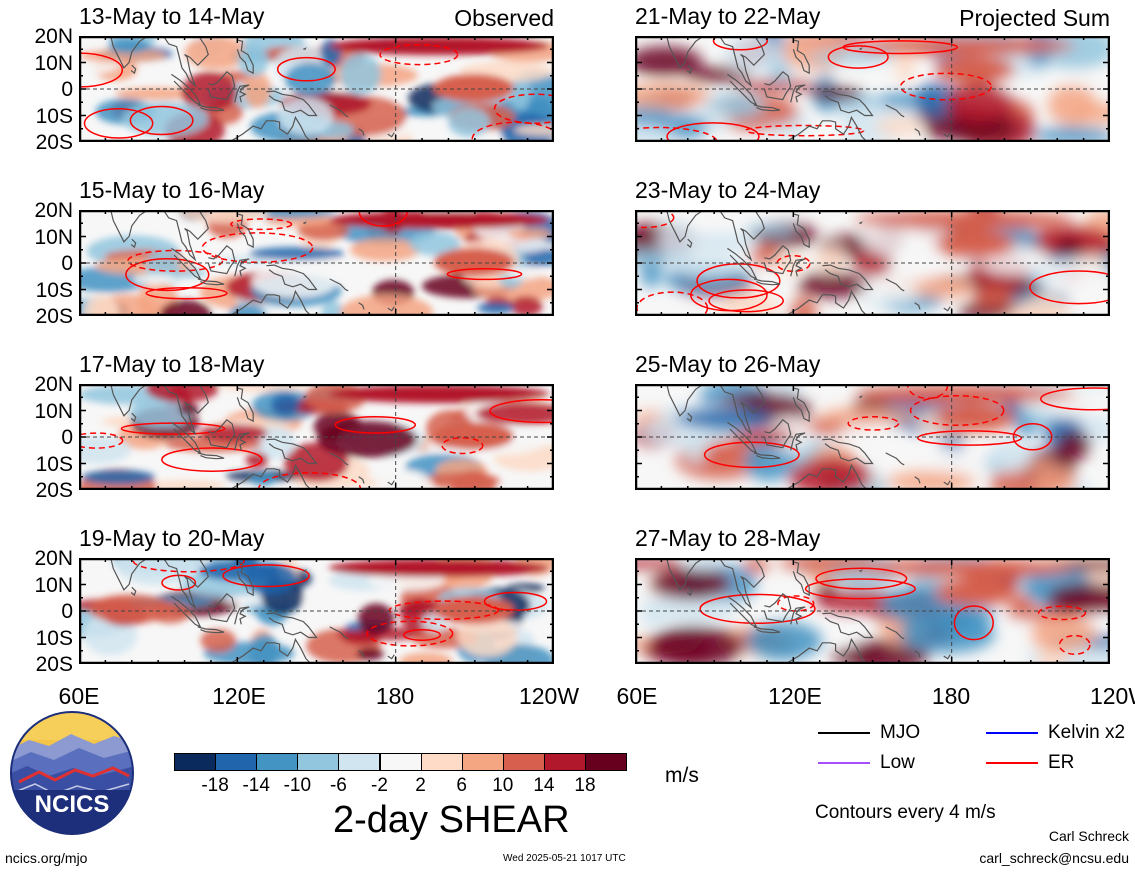  Describe the element at coordinates (215, 785) in the screenshot. I see `colorbar-tick-label: -18` at that location.